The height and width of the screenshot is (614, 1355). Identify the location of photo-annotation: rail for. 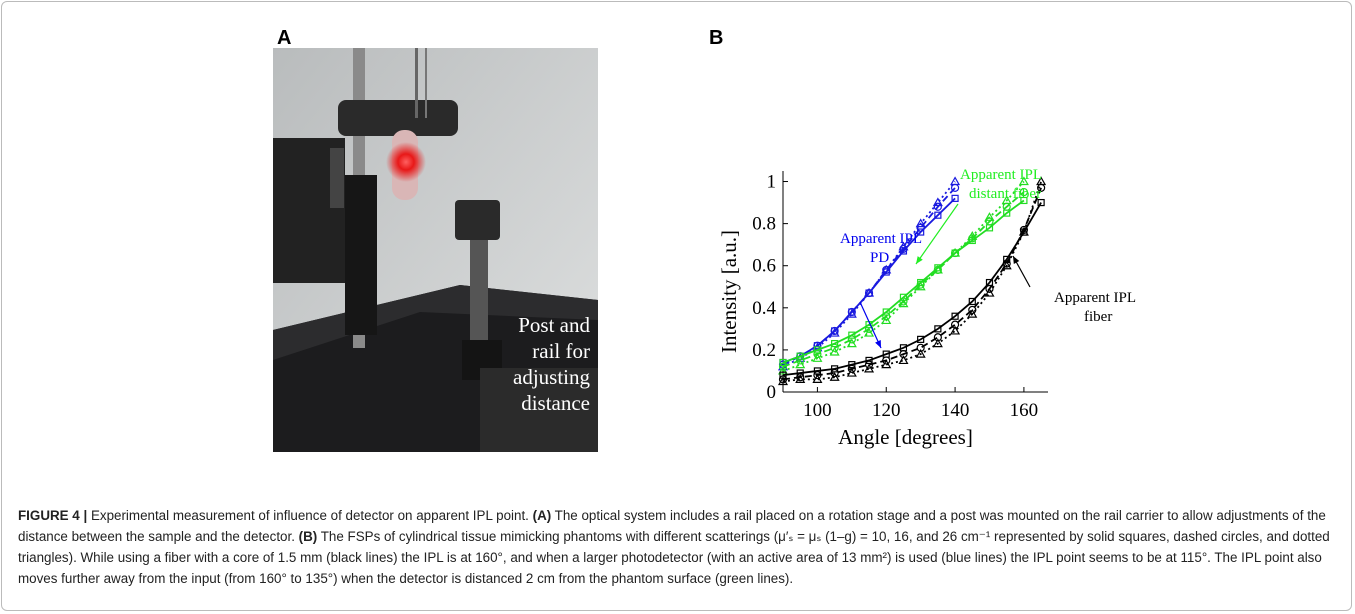
(561, 351).